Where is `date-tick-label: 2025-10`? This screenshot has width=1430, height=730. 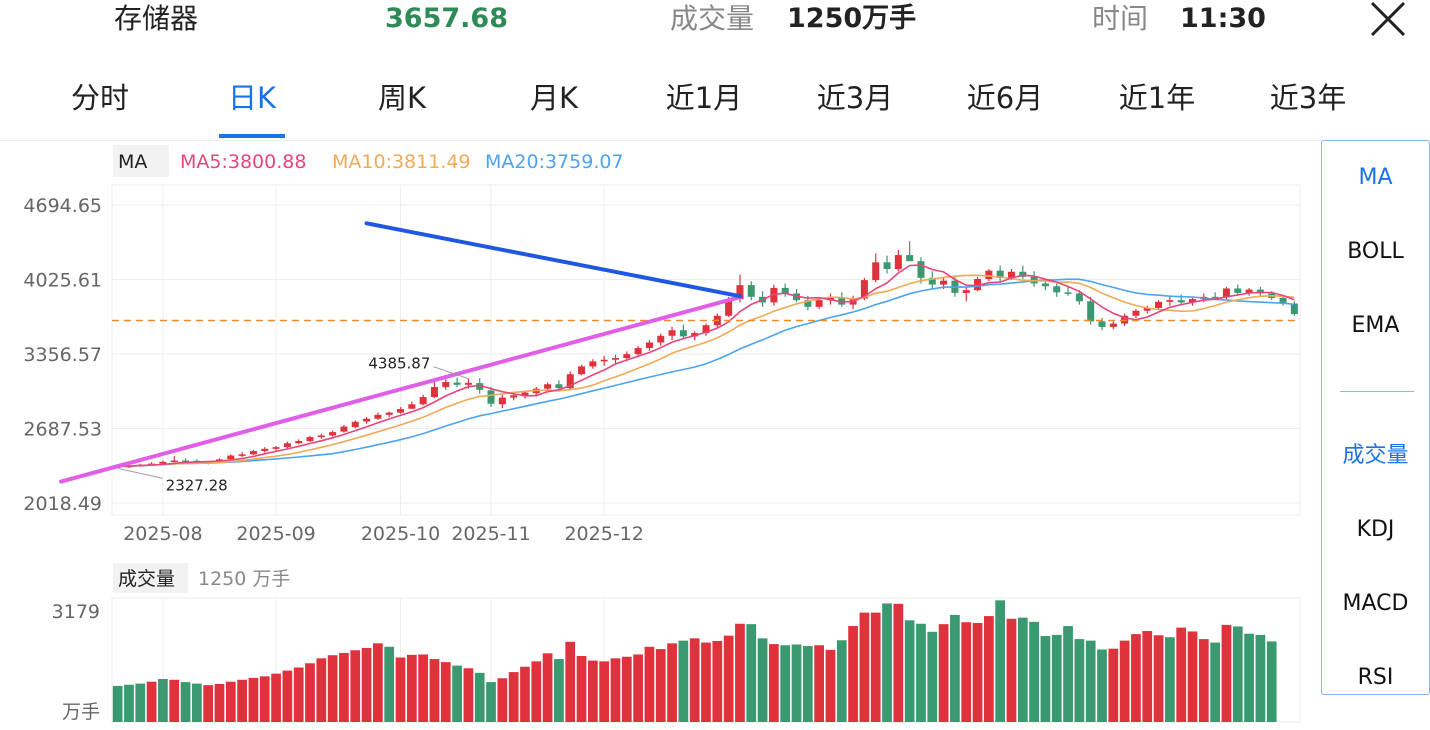 date-tick-label: 2025-10 is located at coordinates (400, 534).